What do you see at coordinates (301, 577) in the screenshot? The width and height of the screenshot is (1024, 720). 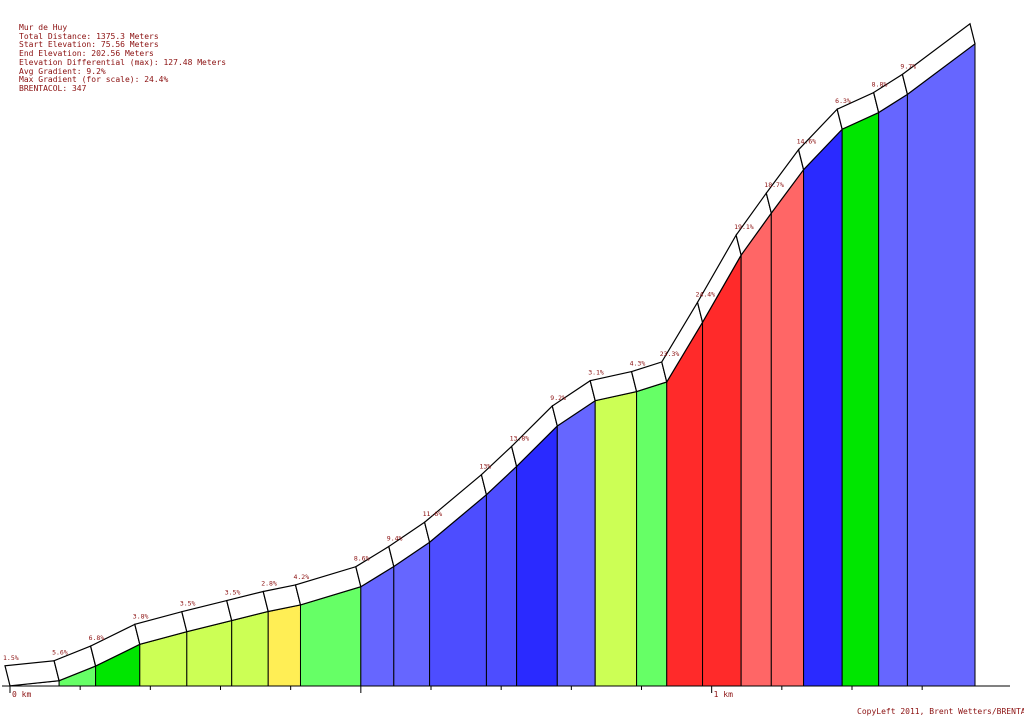 I see `gradient-label-8: 4.2%` at bounding box center [301, 577].